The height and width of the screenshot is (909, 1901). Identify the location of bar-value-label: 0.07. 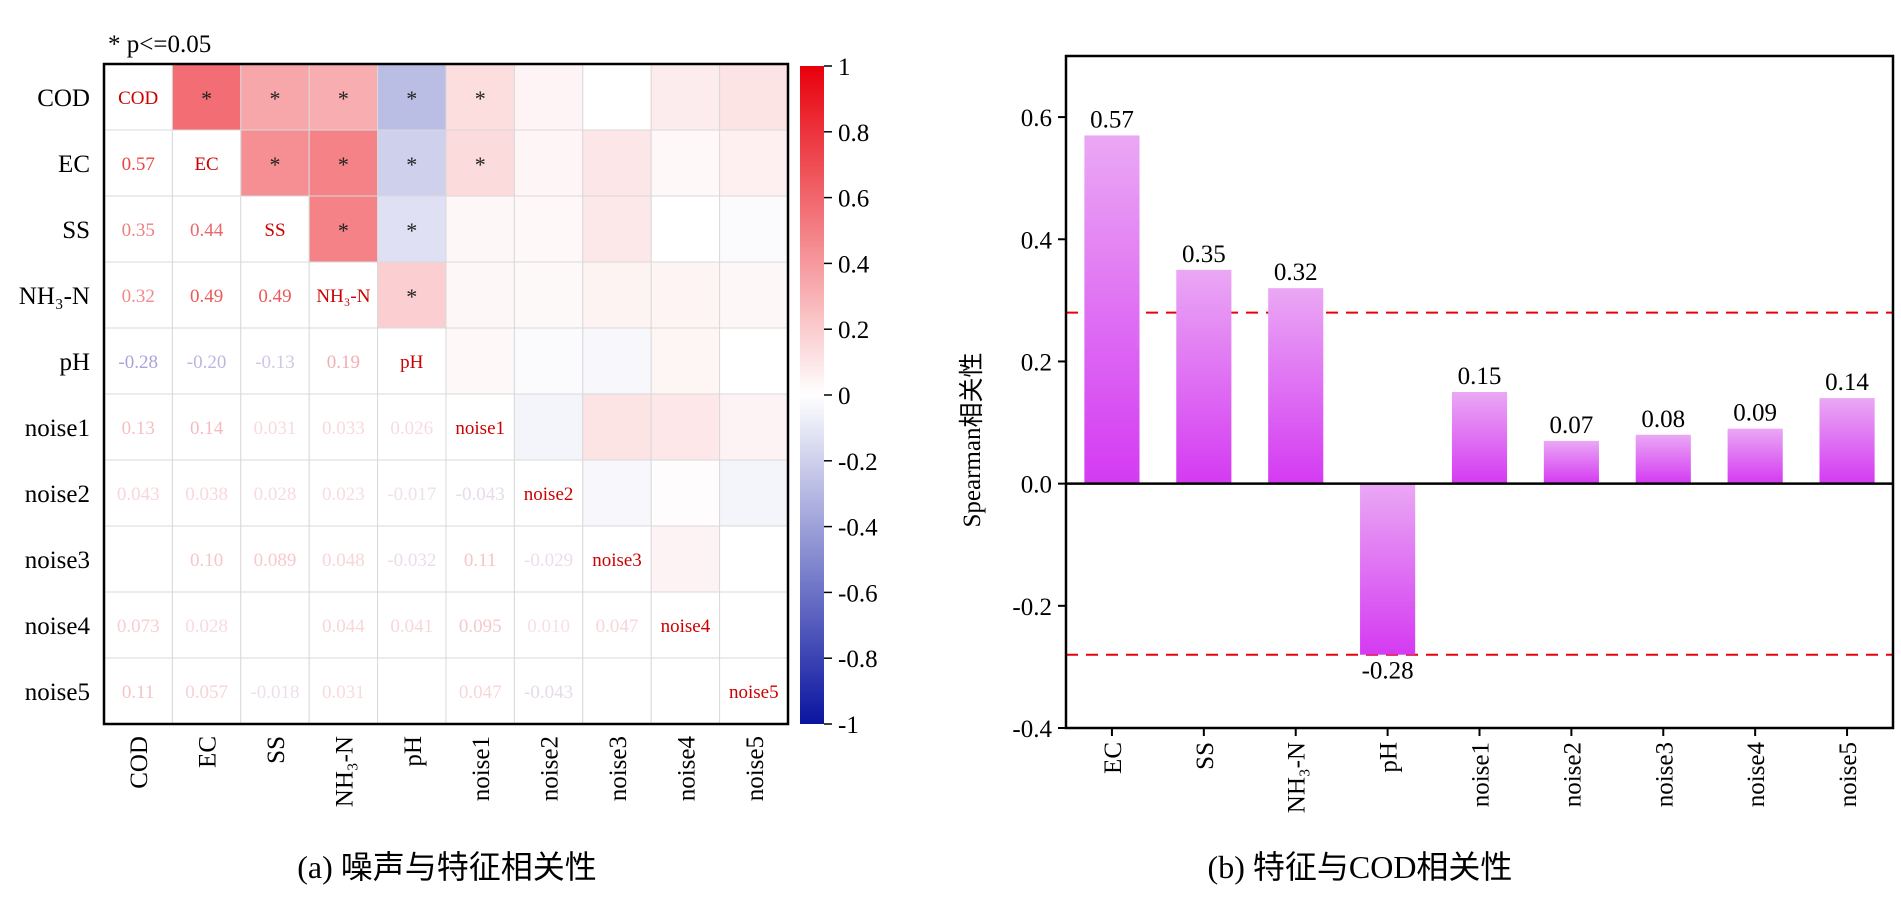
(1572, 425).